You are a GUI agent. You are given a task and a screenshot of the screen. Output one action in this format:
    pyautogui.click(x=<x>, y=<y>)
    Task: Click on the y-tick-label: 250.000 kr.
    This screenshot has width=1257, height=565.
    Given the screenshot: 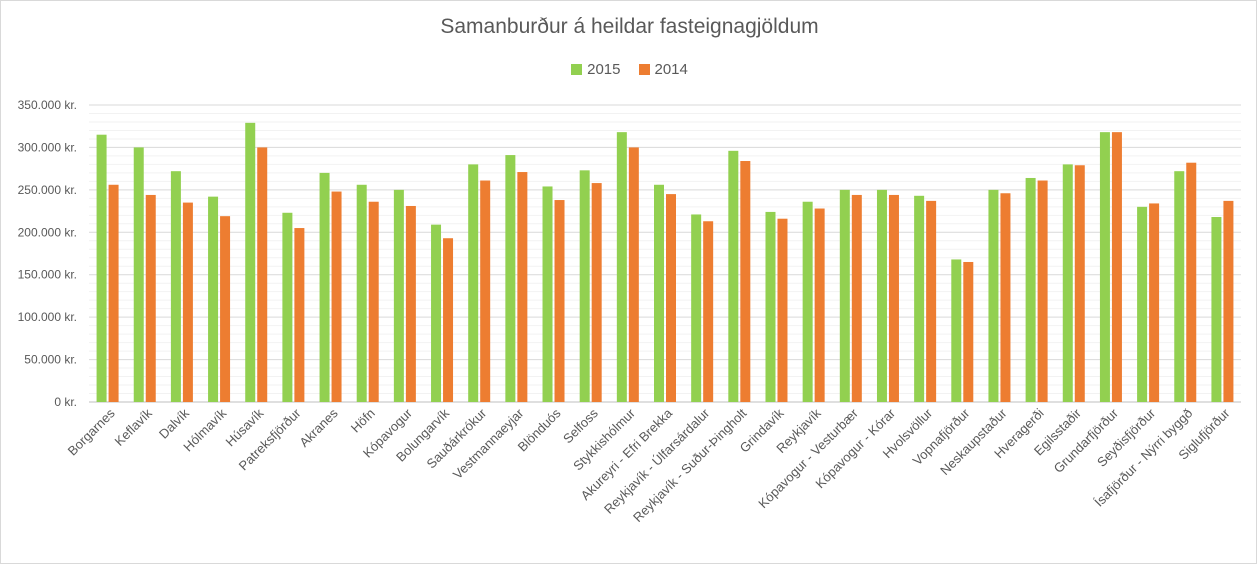 What is the action you would take?
    pyautogui.click(x=47, y=190)
    